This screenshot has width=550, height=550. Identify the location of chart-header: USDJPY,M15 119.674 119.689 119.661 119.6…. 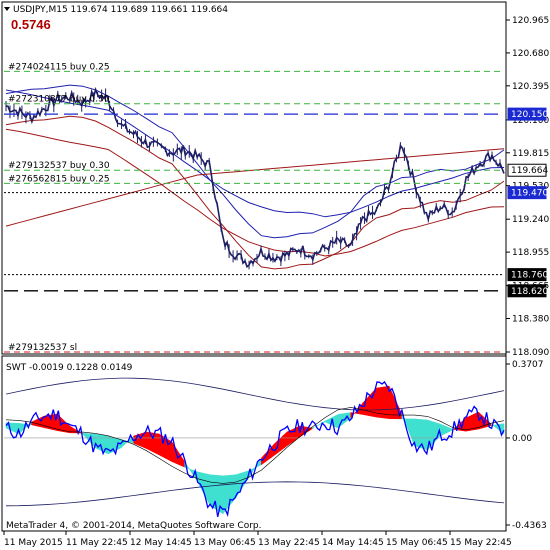
(116, 18).